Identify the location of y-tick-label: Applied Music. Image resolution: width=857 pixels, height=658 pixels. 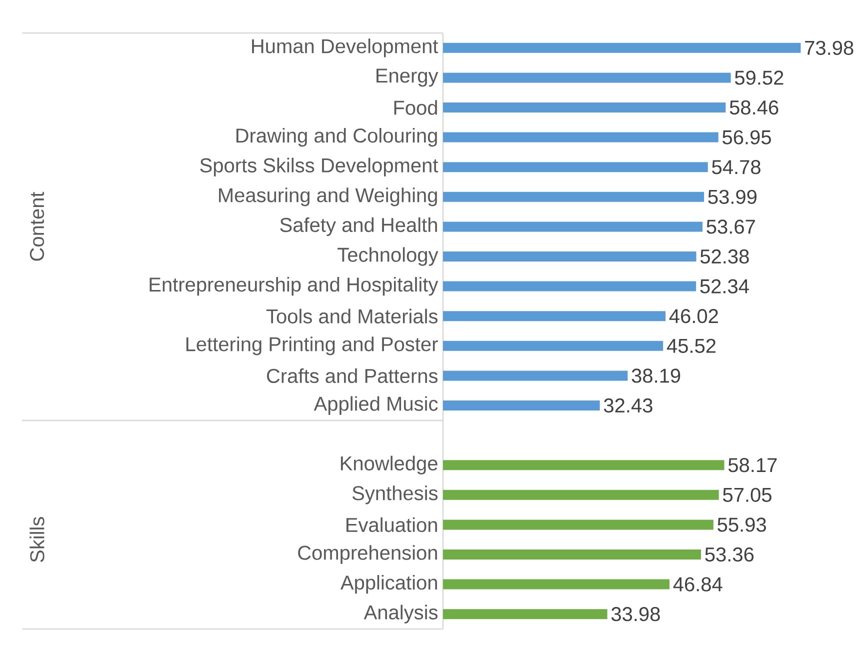
(376, 405).